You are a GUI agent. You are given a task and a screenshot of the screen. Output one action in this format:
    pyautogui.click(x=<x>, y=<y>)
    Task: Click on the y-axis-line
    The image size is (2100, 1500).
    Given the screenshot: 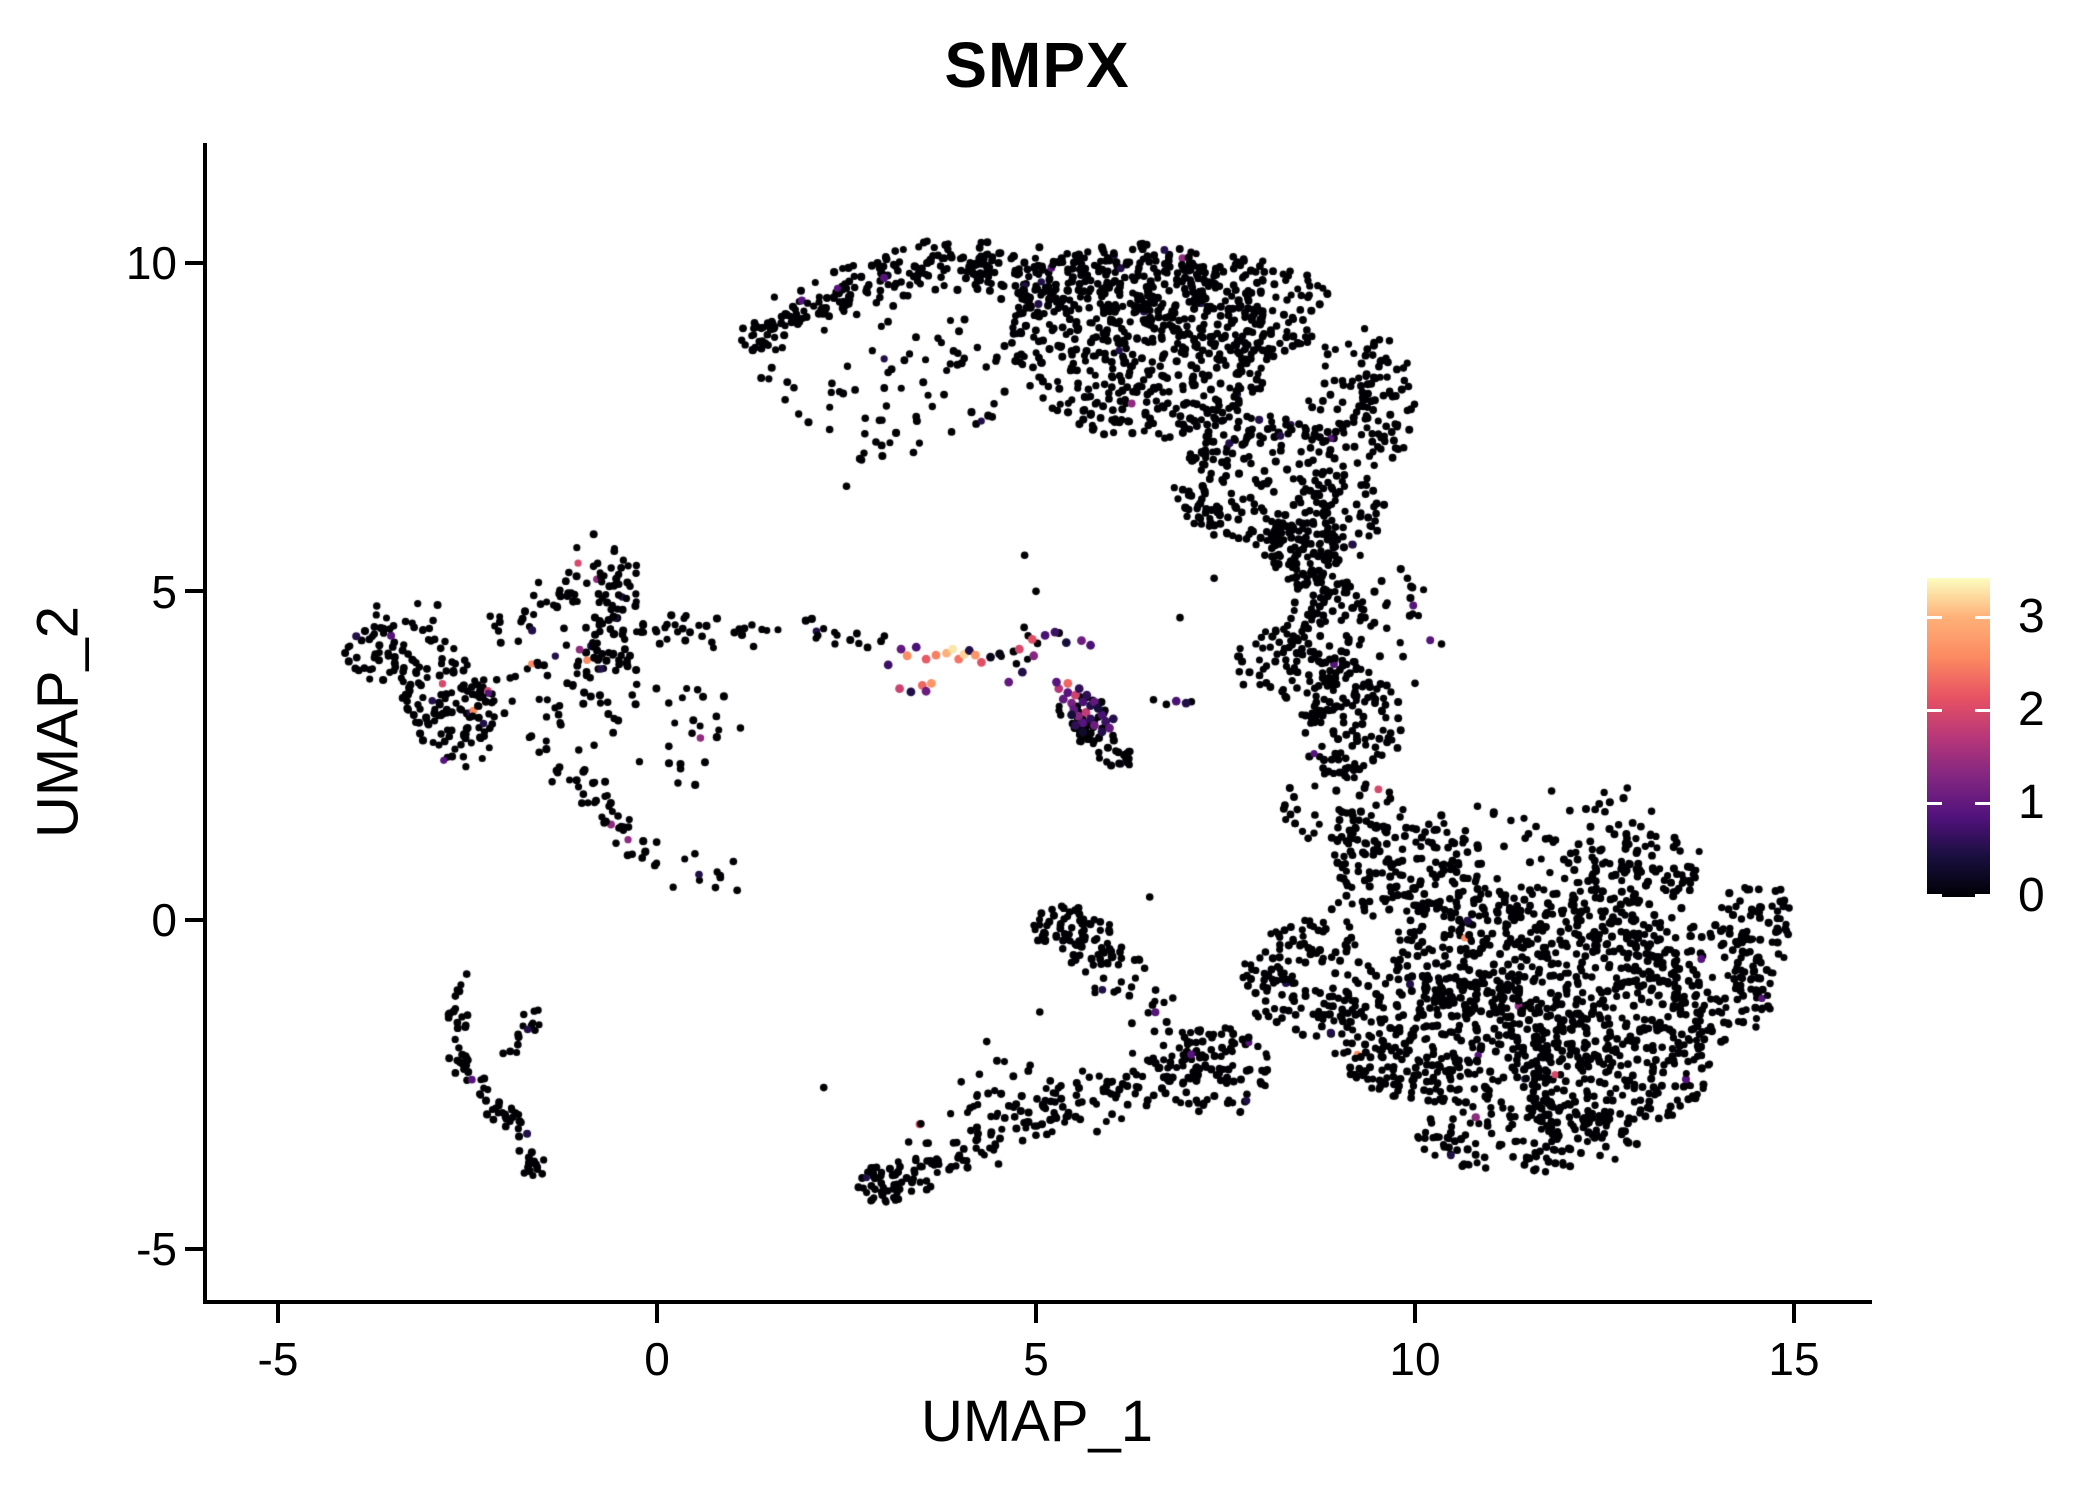 What is the action you would take?
    pyautogui.click(x=205, y=723)
    